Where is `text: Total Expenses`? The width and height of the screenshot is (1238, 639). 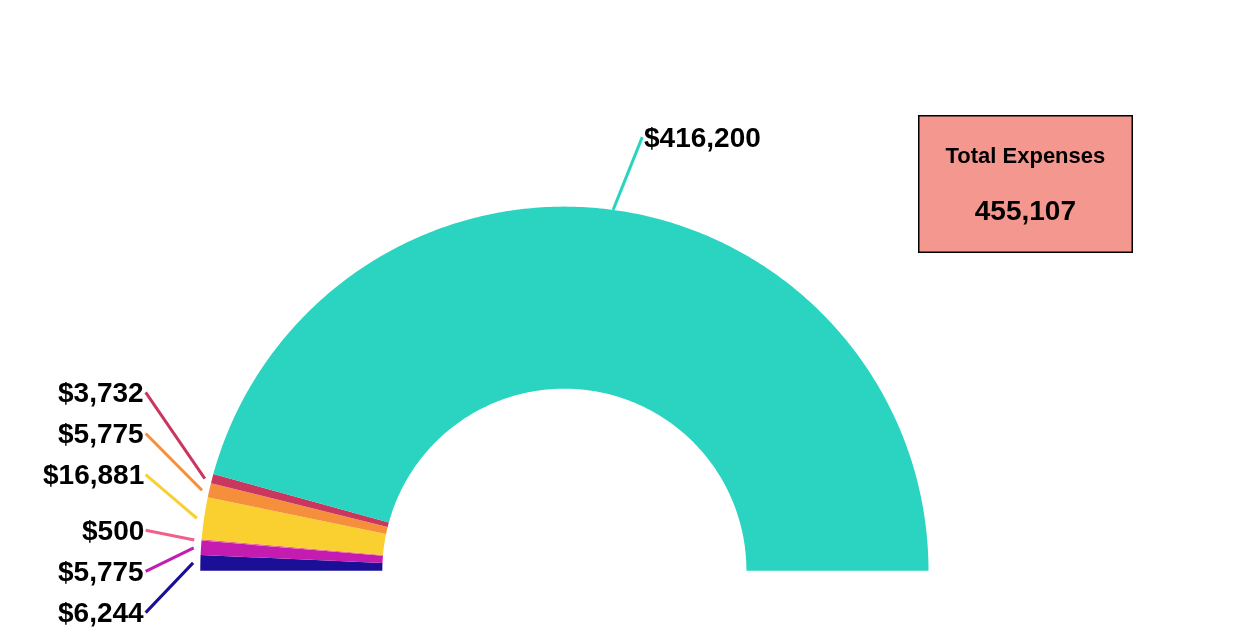
text: Total Expenses is located at coordinates (1025, 155).